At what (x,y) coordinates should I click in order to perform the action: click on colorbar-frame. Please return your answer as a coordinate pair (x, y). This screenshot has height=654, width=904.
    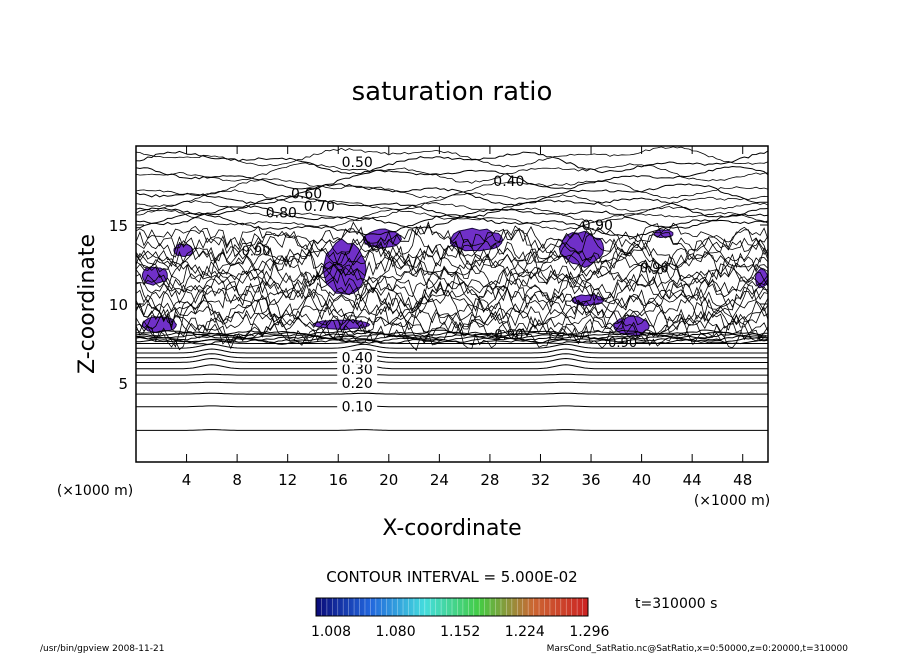
    Looking at the image, I should click on (452, 607).